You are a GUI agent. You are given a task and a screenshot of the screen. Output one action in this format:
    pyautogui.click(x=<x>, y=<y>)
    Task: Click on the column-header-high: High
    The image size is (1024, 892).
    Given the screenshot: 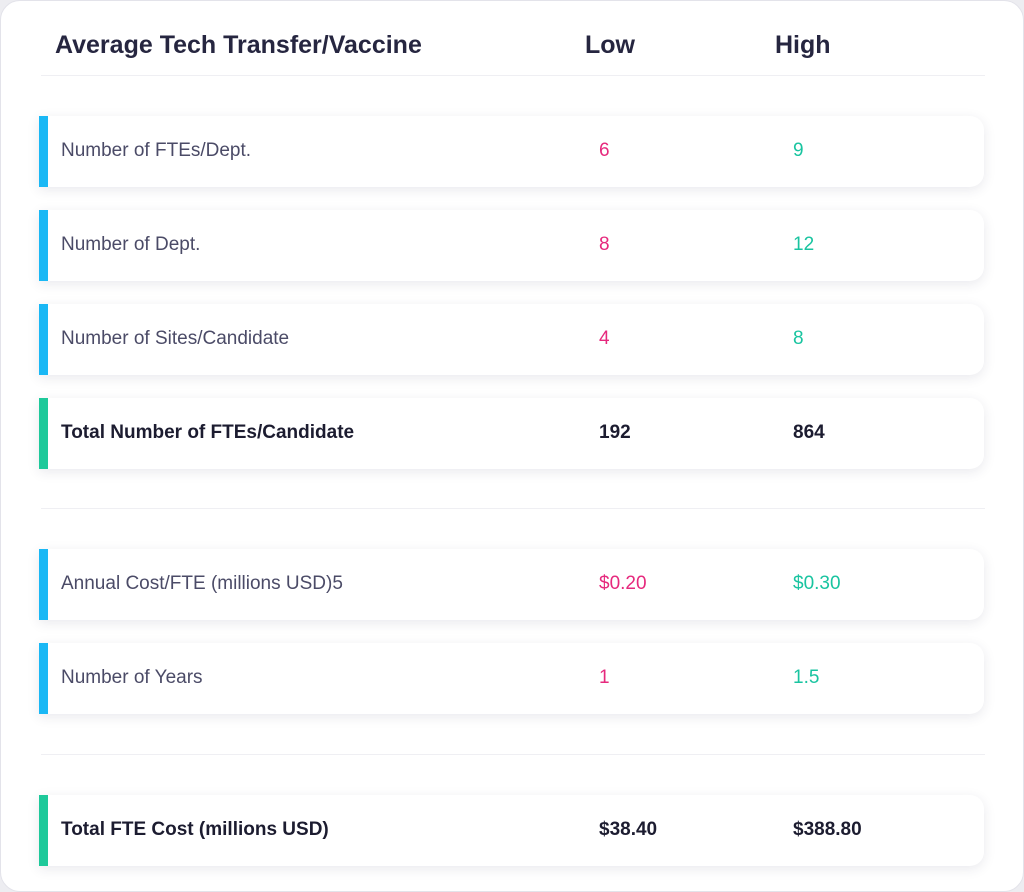 What is the action you would take?
    pyautogui.click(x=803, y=45)
    